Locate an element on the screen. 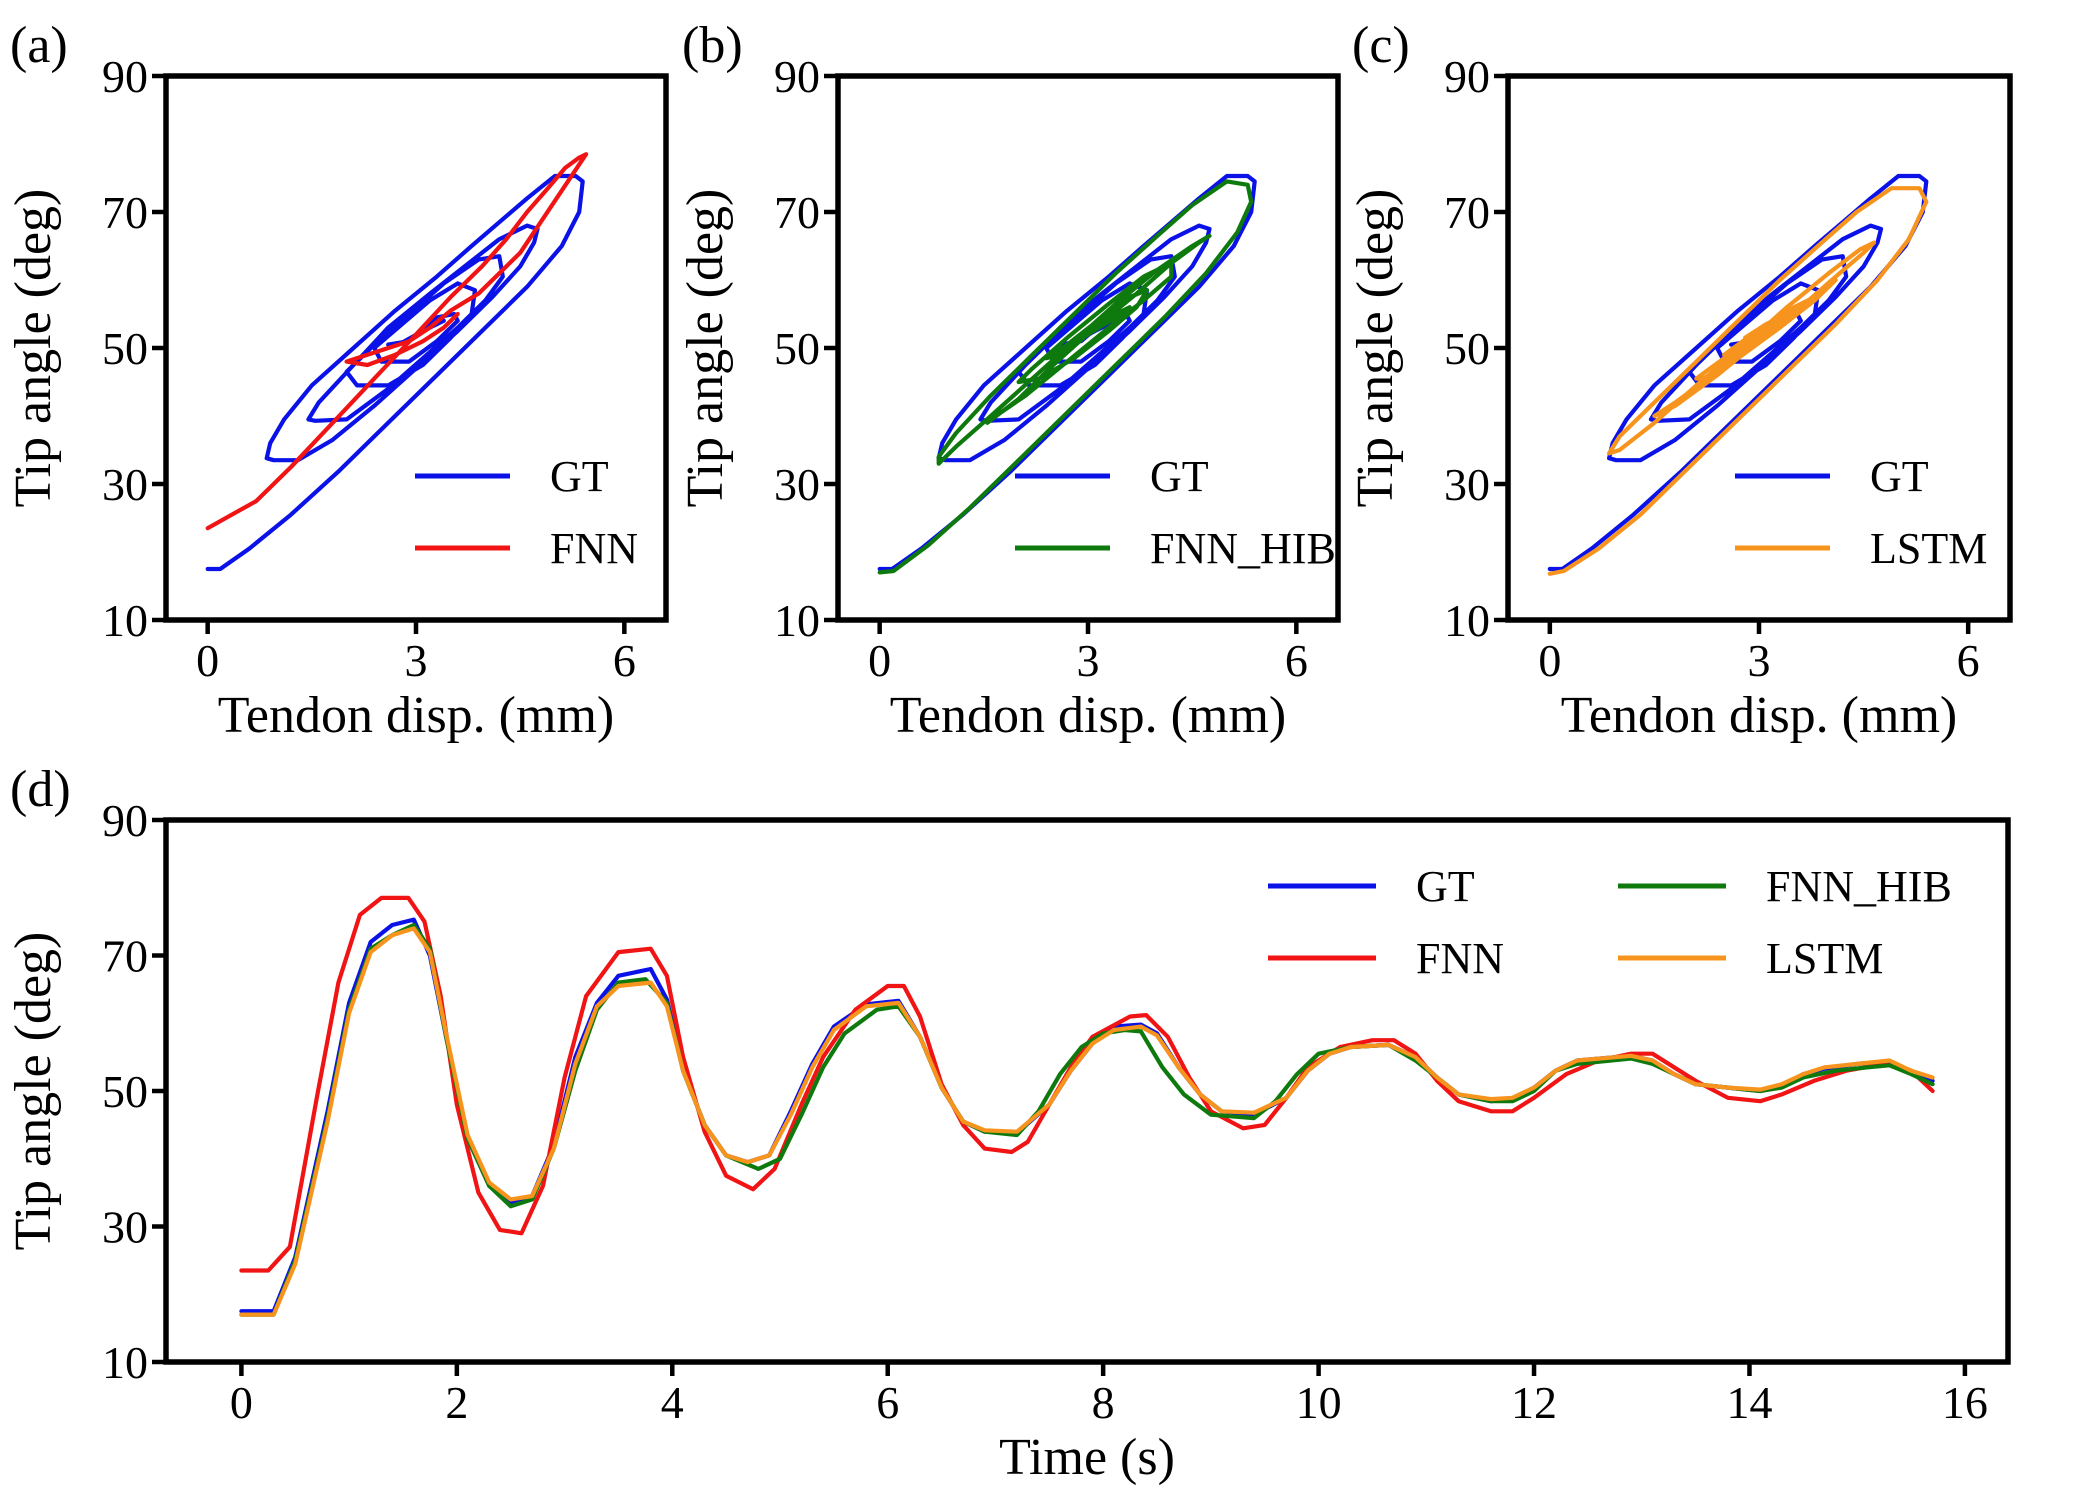 This screenshot has height=1500, width=2100. x-tick-label: 4 is located at coordinates (672, 1402).